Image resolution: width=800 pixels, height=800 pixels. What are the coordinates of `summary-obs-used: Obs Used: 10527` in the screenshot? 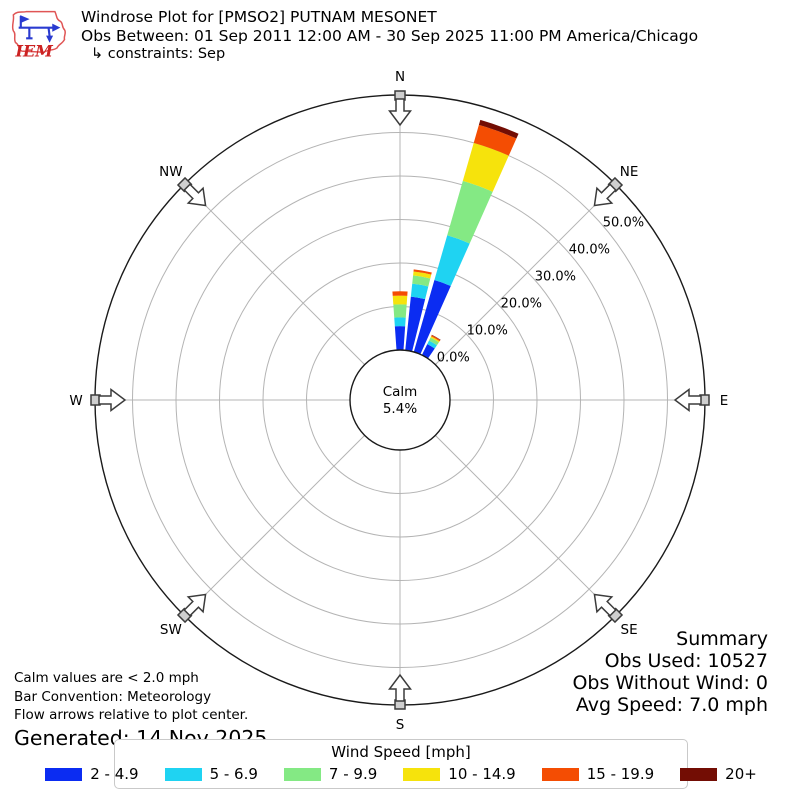 It's located at (686, 661).